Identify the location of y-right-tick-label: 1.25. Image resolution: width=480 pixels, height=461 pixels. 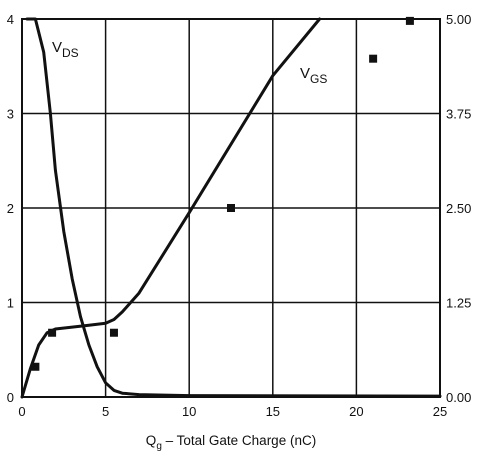
(458, 303).